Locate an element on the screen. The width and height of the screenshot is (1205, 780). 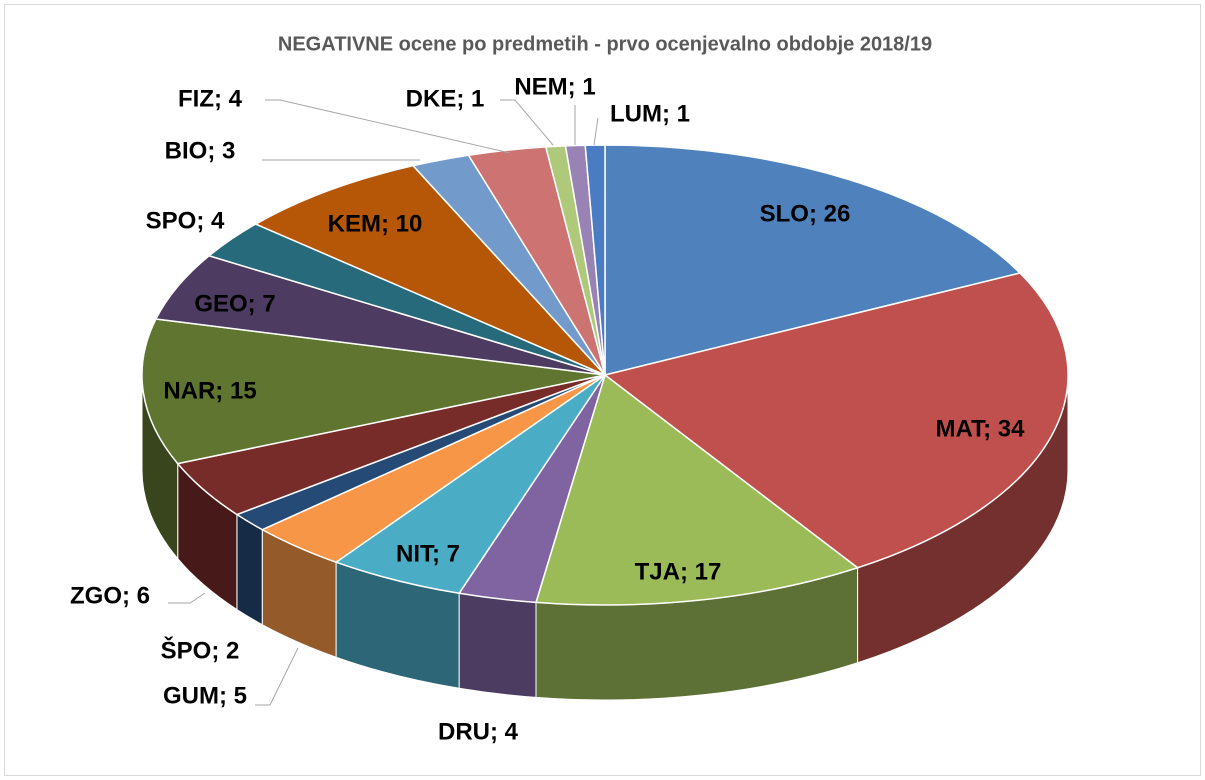
data-label: GUM; 5 is located at coordinates (205, 695).